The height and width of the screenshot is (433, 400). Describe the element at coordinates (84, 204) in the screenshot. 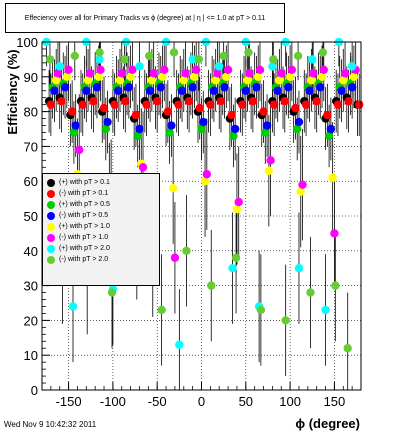

I see `legend-label: (+) with pT > 0.5` at that location.